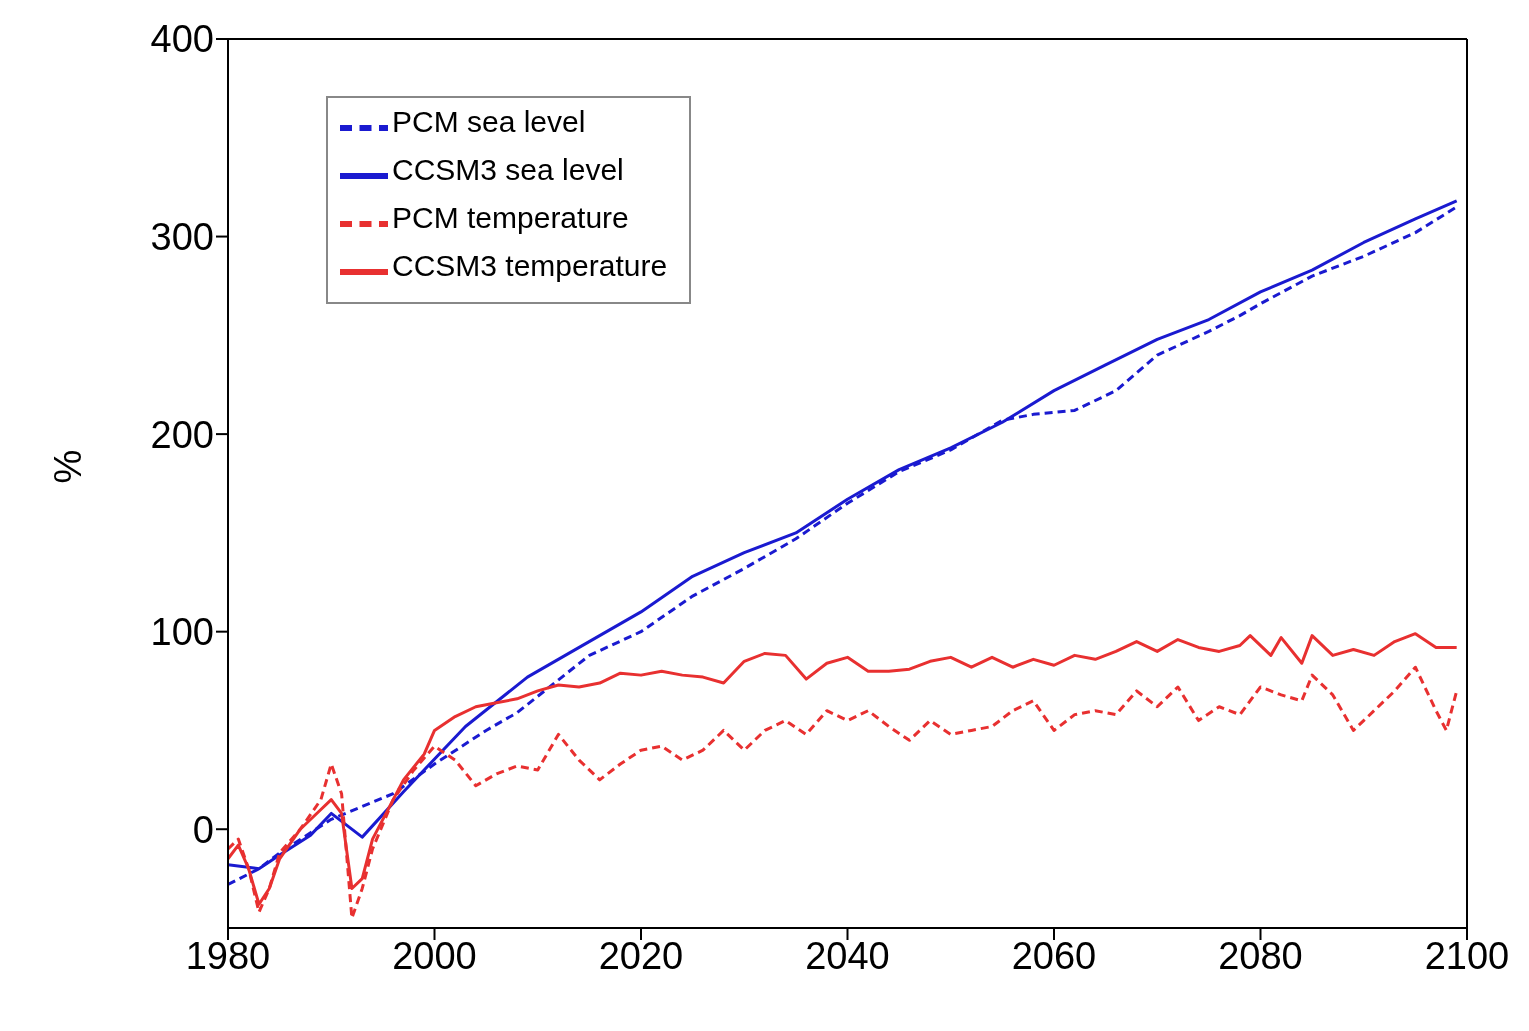 Image resolution: width=1529 pixels, height=1031 pixels. Describe the element at coordinates (182, 434) in the screenshot. I see `y-tick-label: 200` at that location.